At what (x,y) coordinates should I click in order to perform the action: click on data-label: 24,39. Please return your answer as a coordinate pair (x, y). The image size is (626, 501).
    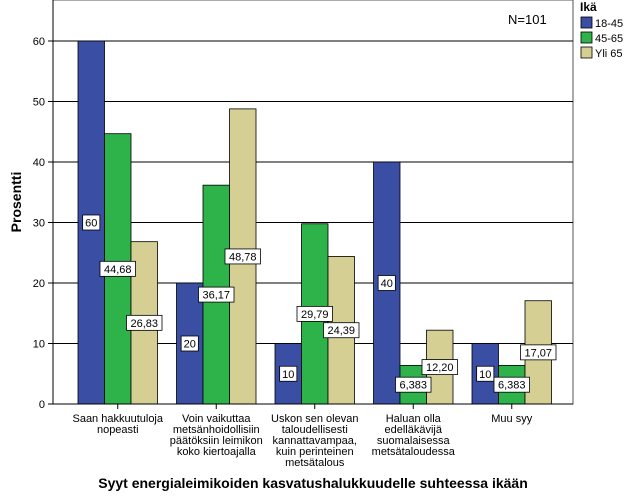
    Looking at the image, I should click on (341, 330).